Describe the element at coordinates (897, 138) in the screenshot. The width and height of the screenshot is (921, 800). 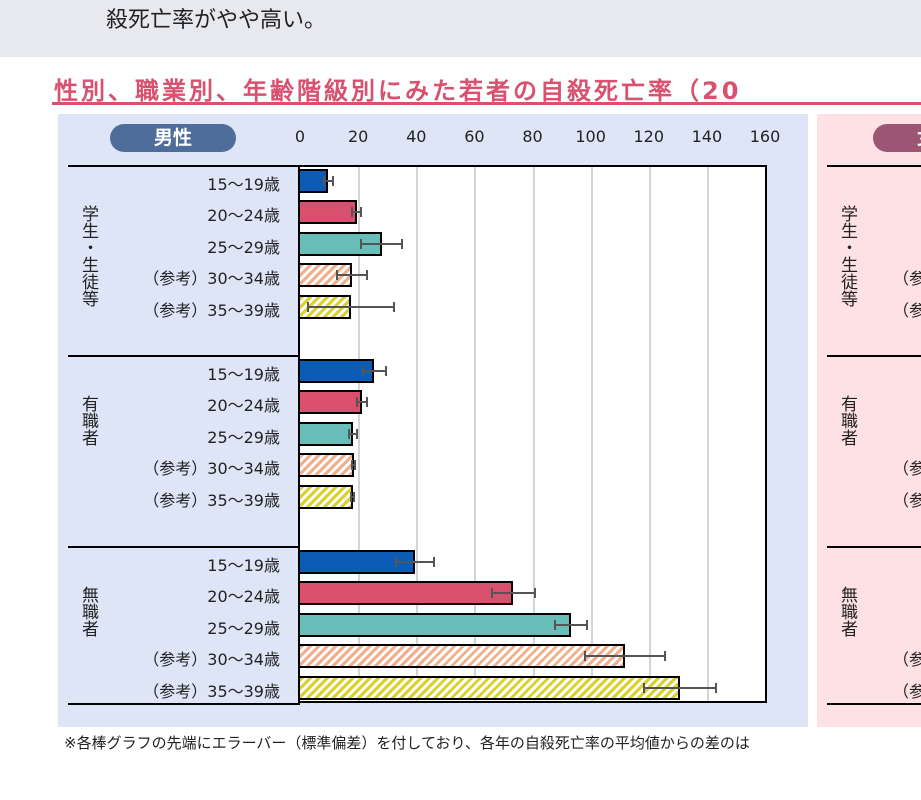
I see `female-label: 女性` at that location.